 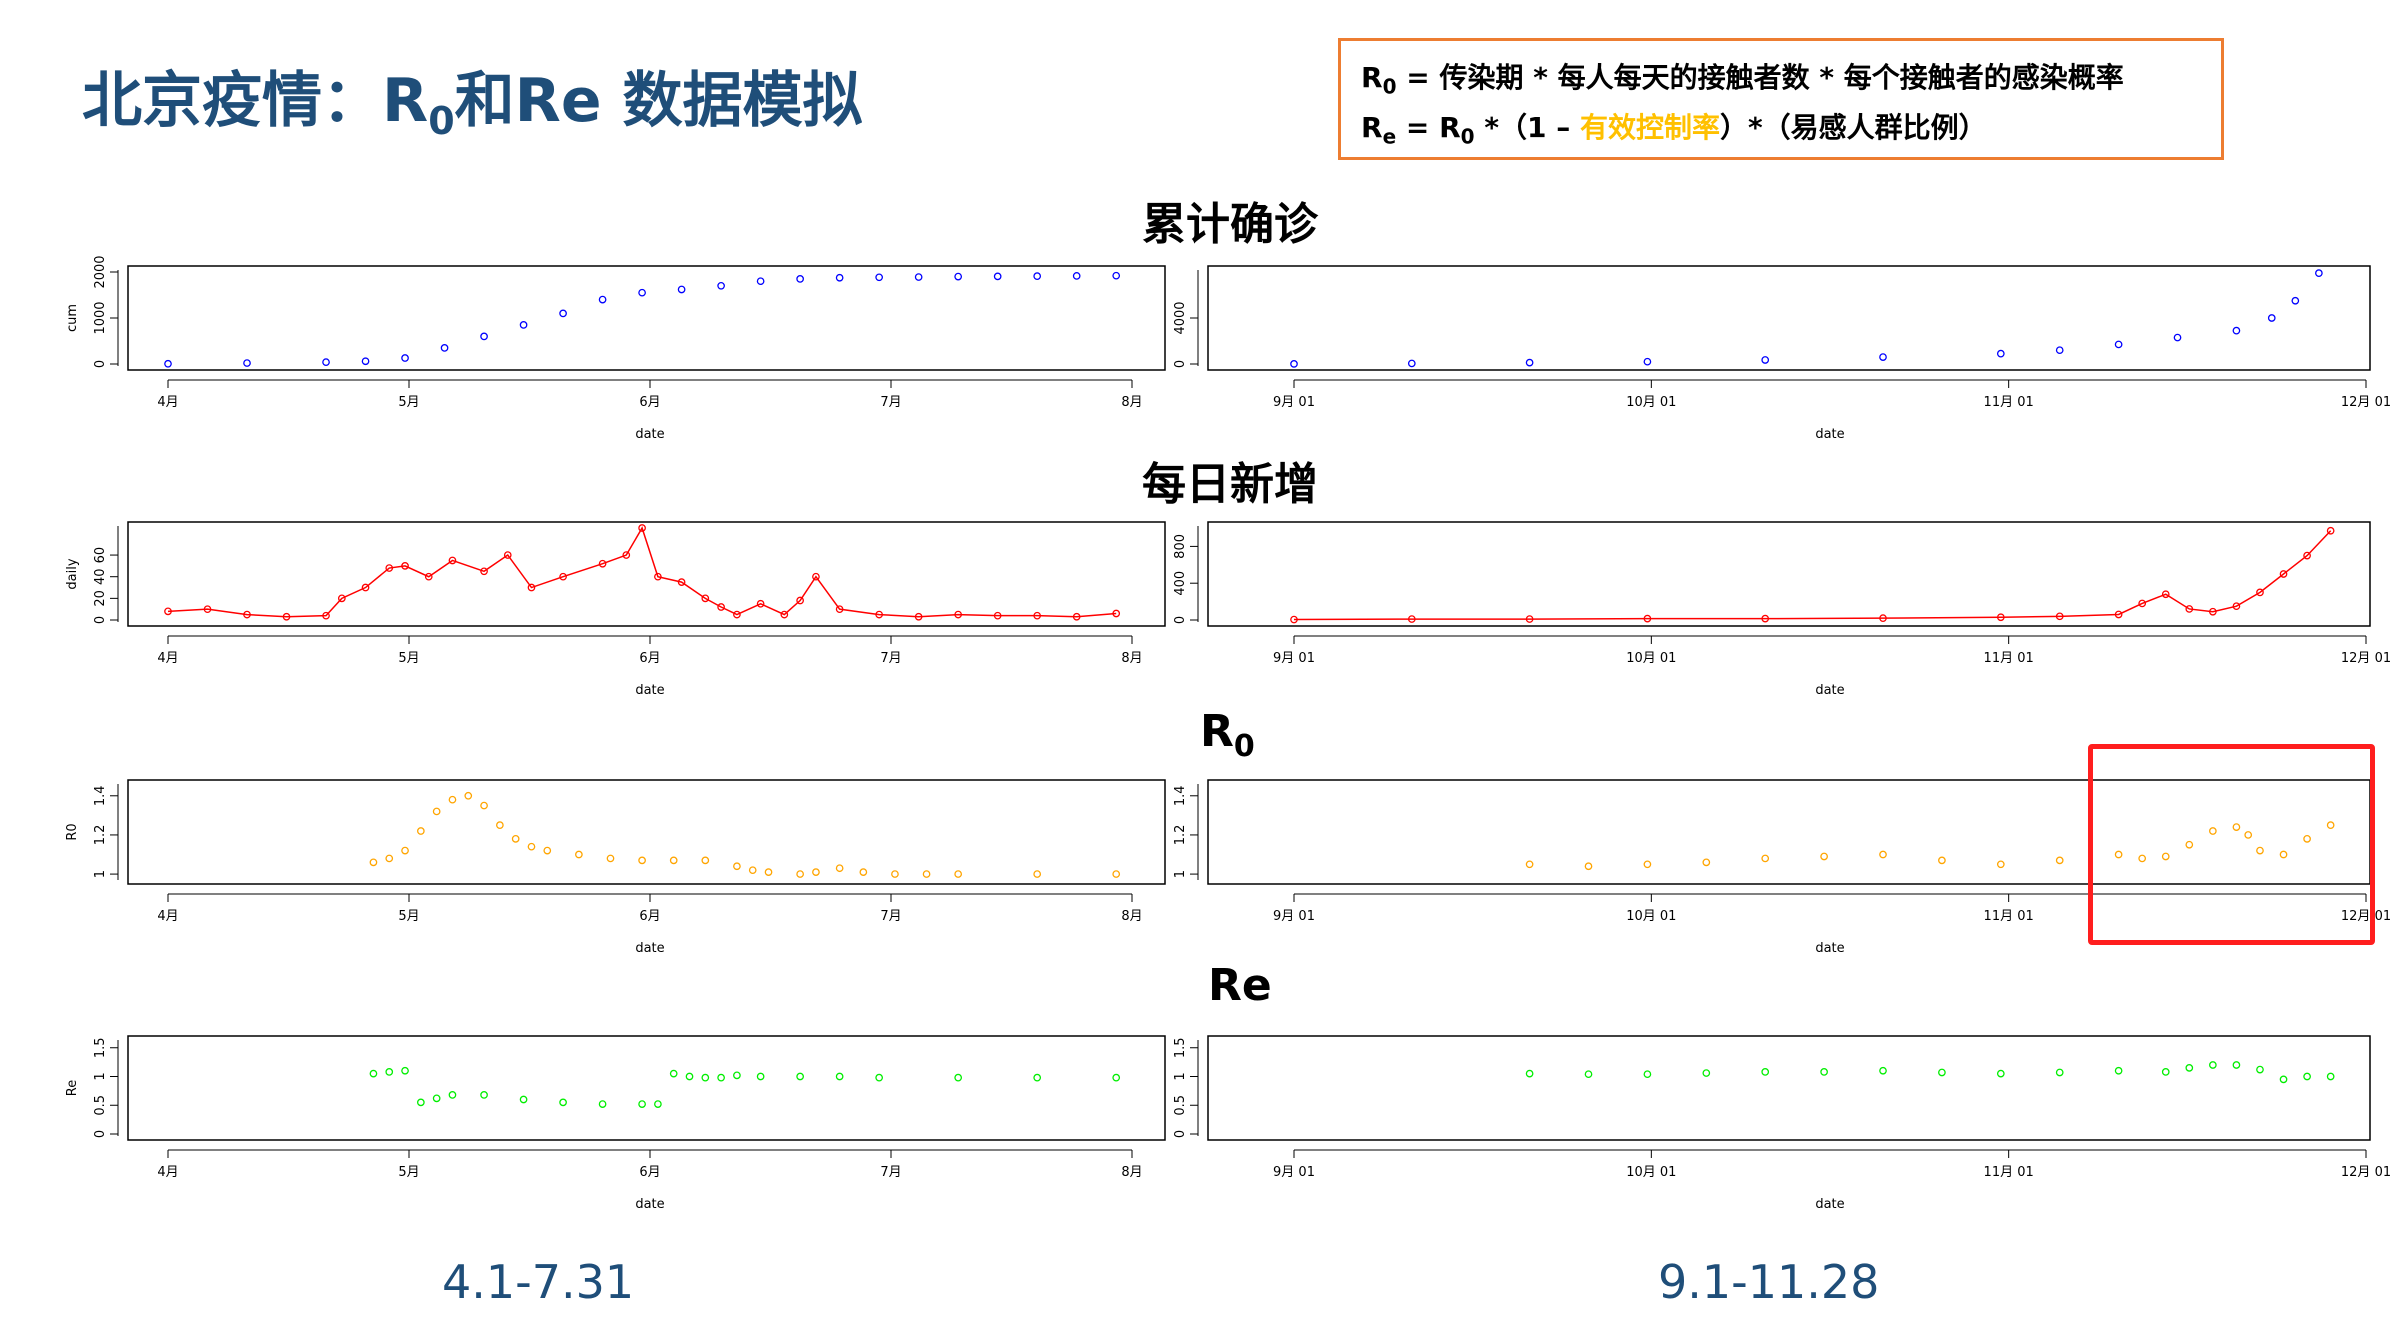 I want to click on re-factor-rest: ）*（易感人群比例）, so click(x=1853, y=127).